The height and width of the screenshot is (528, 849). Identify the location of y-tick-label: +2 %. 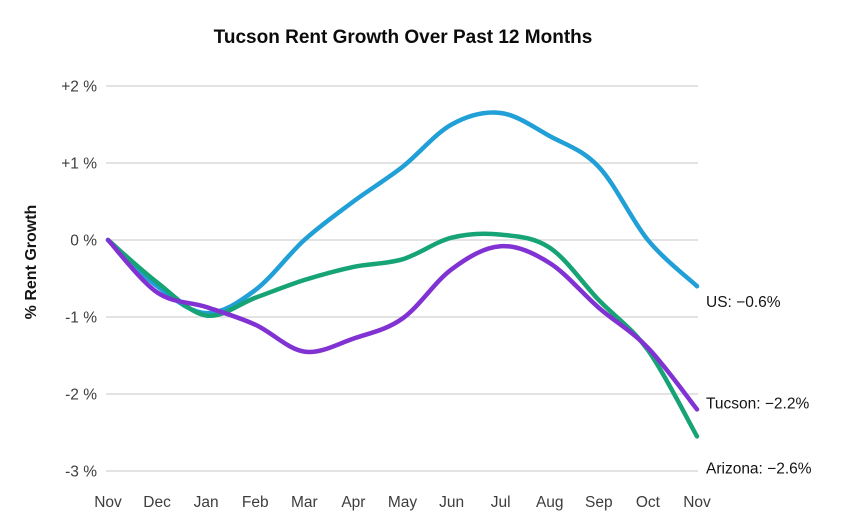
(79, 87).